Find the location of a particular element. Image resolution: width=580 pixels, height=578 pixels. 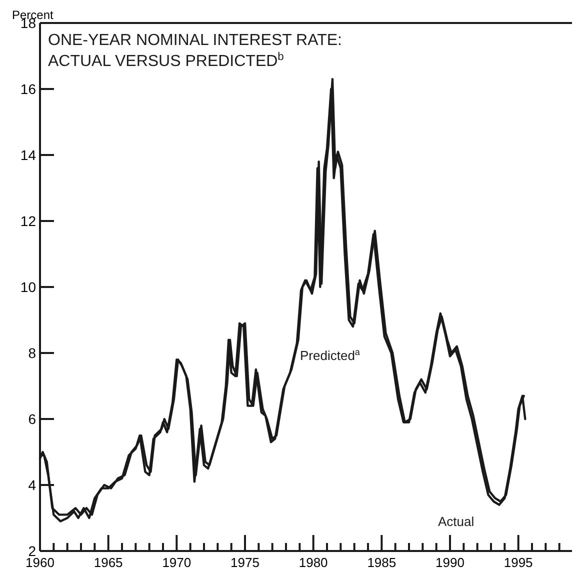

x-tick-label: 1975 is located at coordinates (245, 562).